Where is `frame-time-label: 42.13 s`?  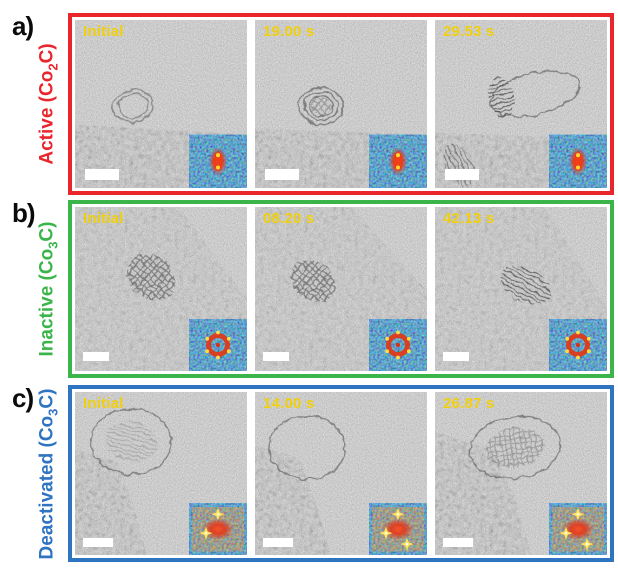
frame-time-label: 42.13 s is located at coordinates (469, 218).